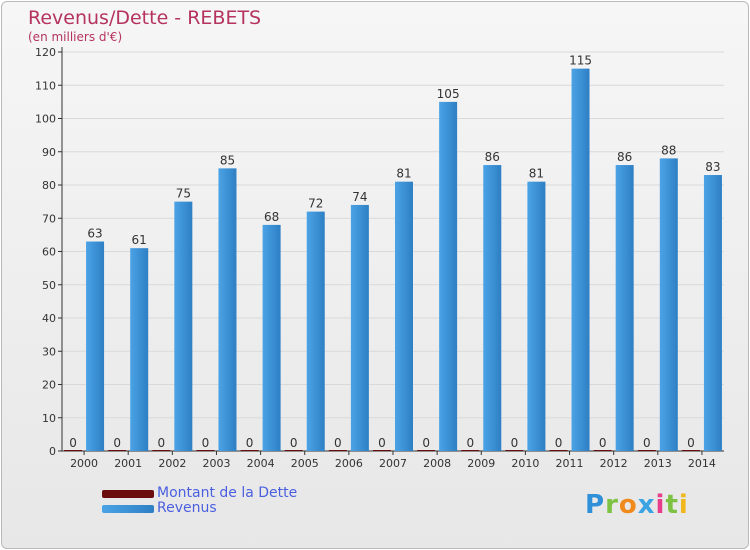  What do you see at coordinates (437, 463) in the screenshot?
I see `x-tick-label: 2008` at bounding box center [437, 463].